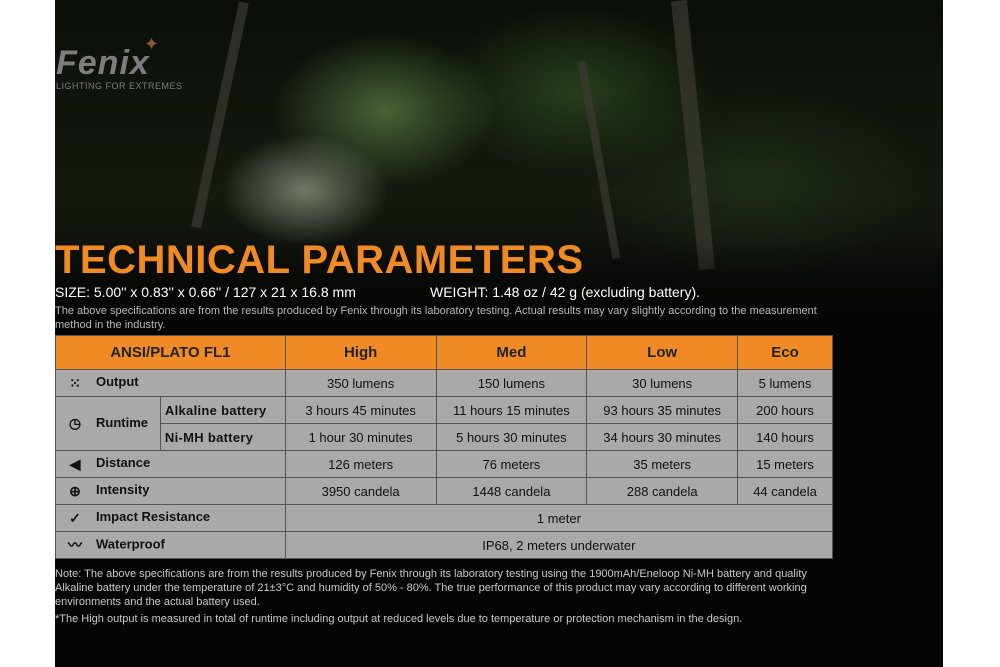 The image size is (1000, 667). I want to click on cell: 3 hours 45 minutes, so click(360, 410).